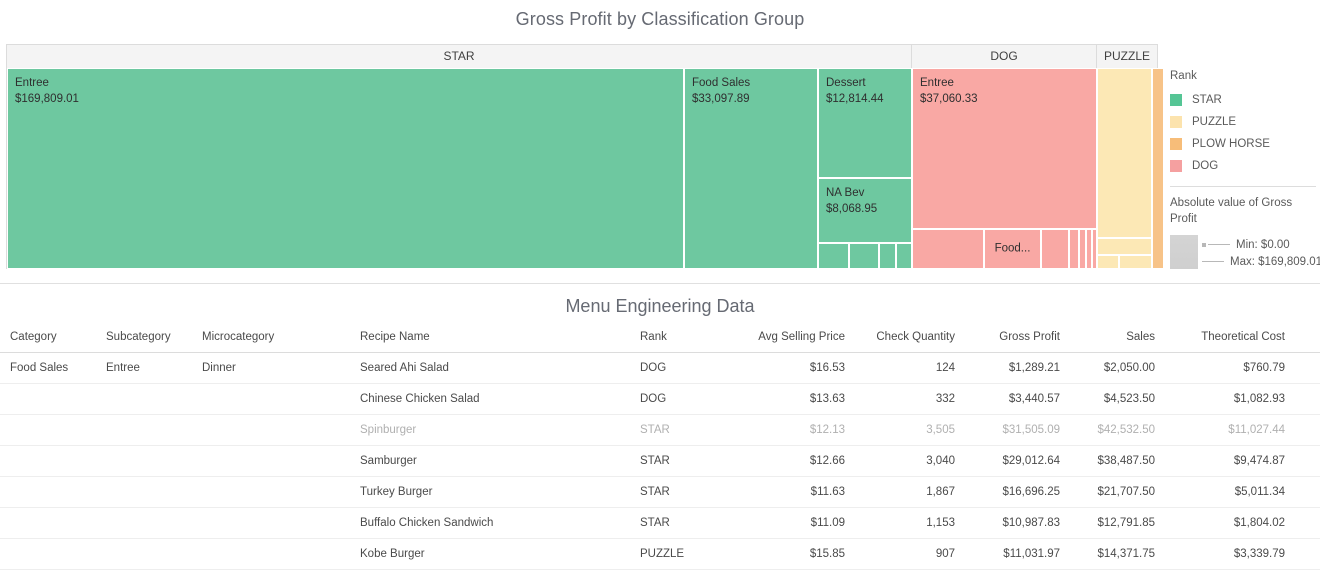 The image size is (1320, 570). What do you see at coordinates (795, 368) in the screenshot?
I see `table-cell-avg-selling-price: $16.53` at bounding box center [795, 368].